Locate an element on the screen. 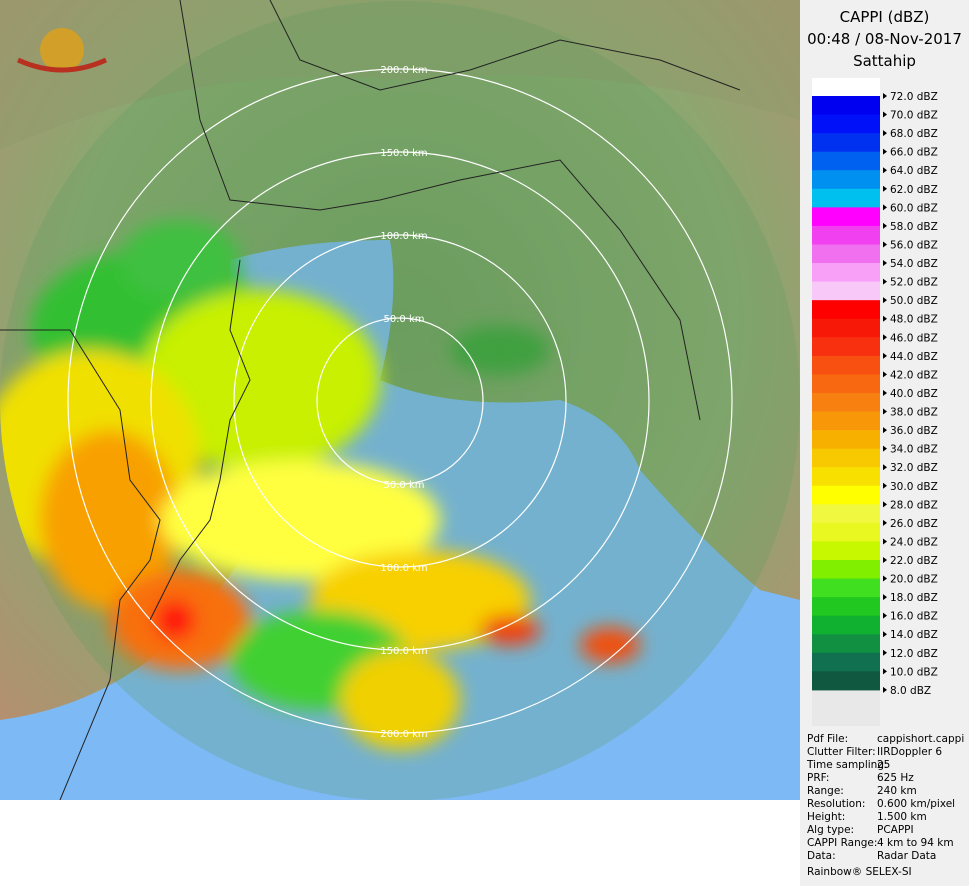 The width and height of the screenshot is (969, 886). scale-label: 24.0 dBZ is located at coordinates (914, 542).